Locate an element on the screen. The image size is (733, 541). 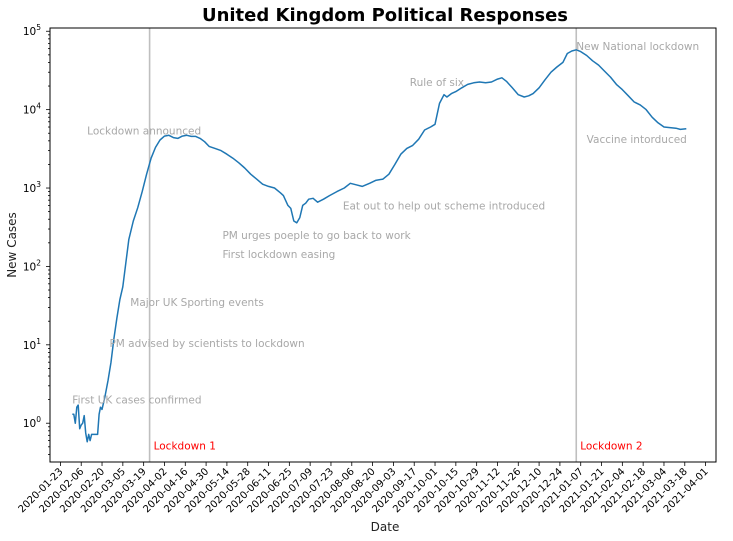
y-tick-label: 10¹ is located at coordinates (32, 344).